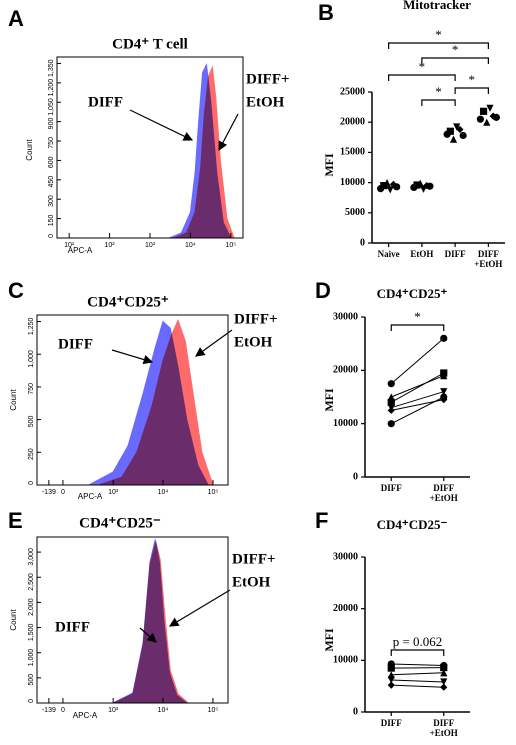 Image resolution: width=516 pixels, height=745 pixels. I want to click on y-tick-label: 450, so click(51, 182).